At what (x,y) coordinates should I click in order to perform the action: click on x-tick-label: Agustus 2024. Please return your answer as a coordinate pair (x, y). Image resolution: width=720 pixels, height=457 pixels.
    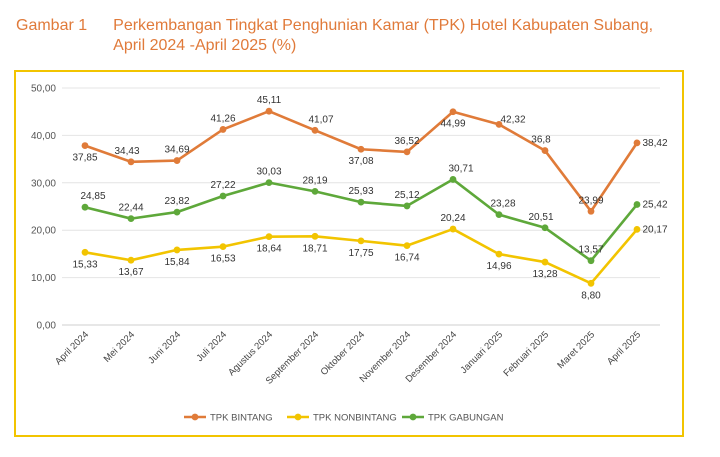
    Looking at the image, I should click on (250, 353).